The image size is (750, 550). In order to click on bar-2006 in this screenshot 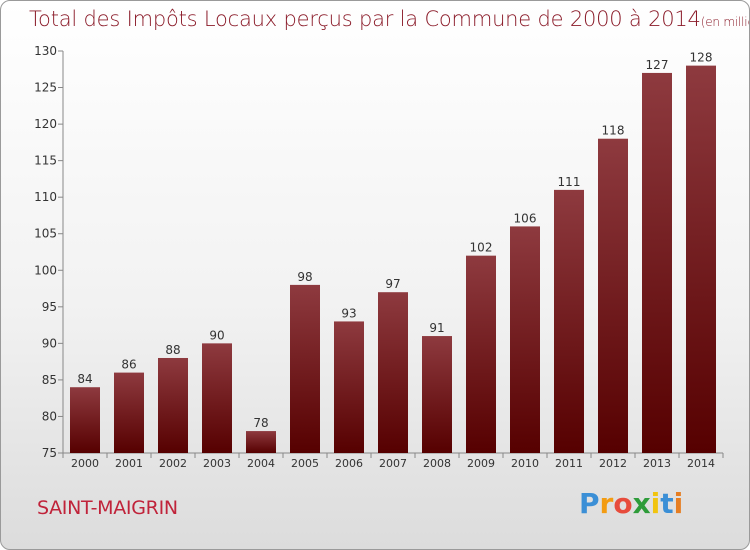, I will do `click(349, 387)`.